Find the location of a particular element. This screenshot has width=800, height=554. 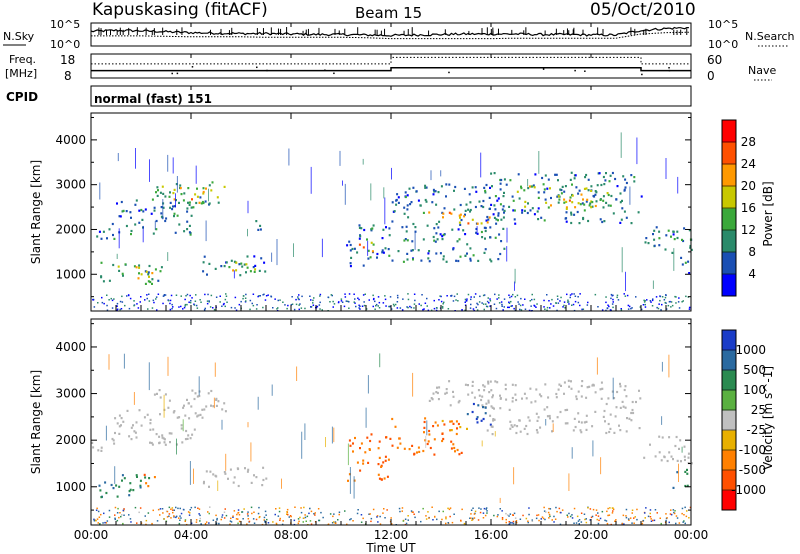

velocity-bar-label: 500 is located at coordinates (754, 370).